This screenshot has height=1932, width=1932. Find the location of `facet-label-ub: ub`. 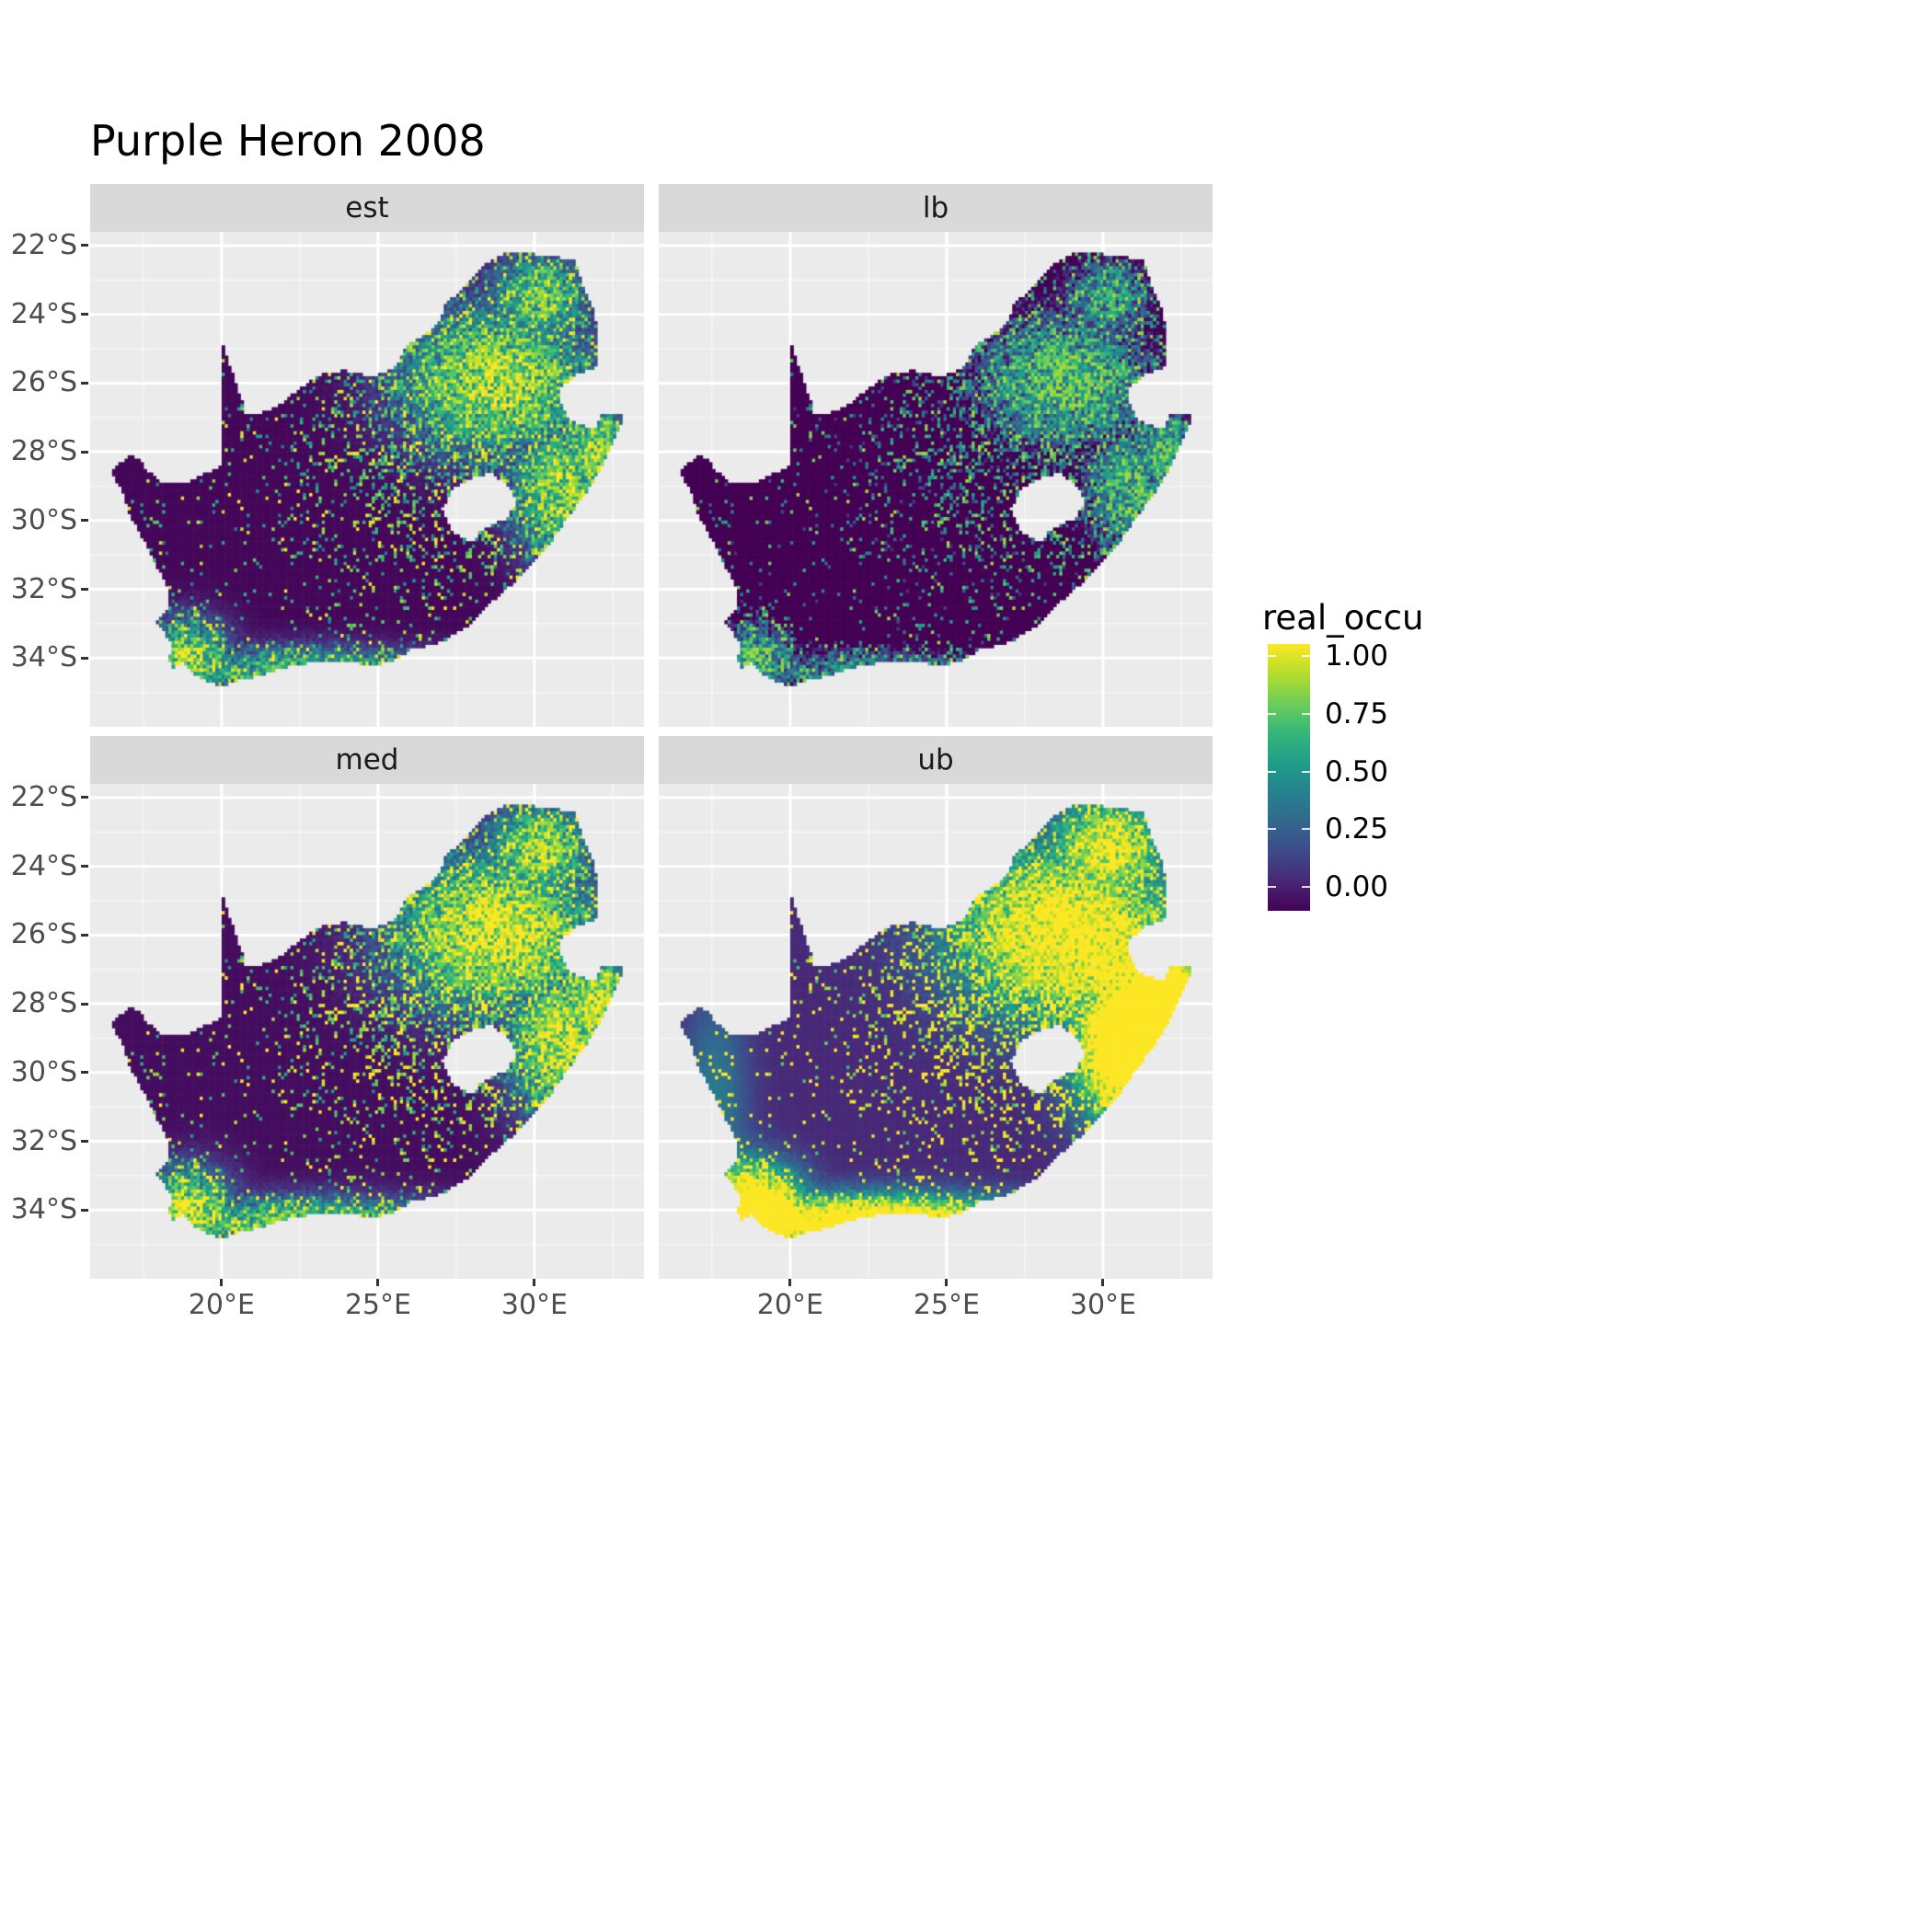

facet-label-ub: ub is located at coordinates (935, 759).